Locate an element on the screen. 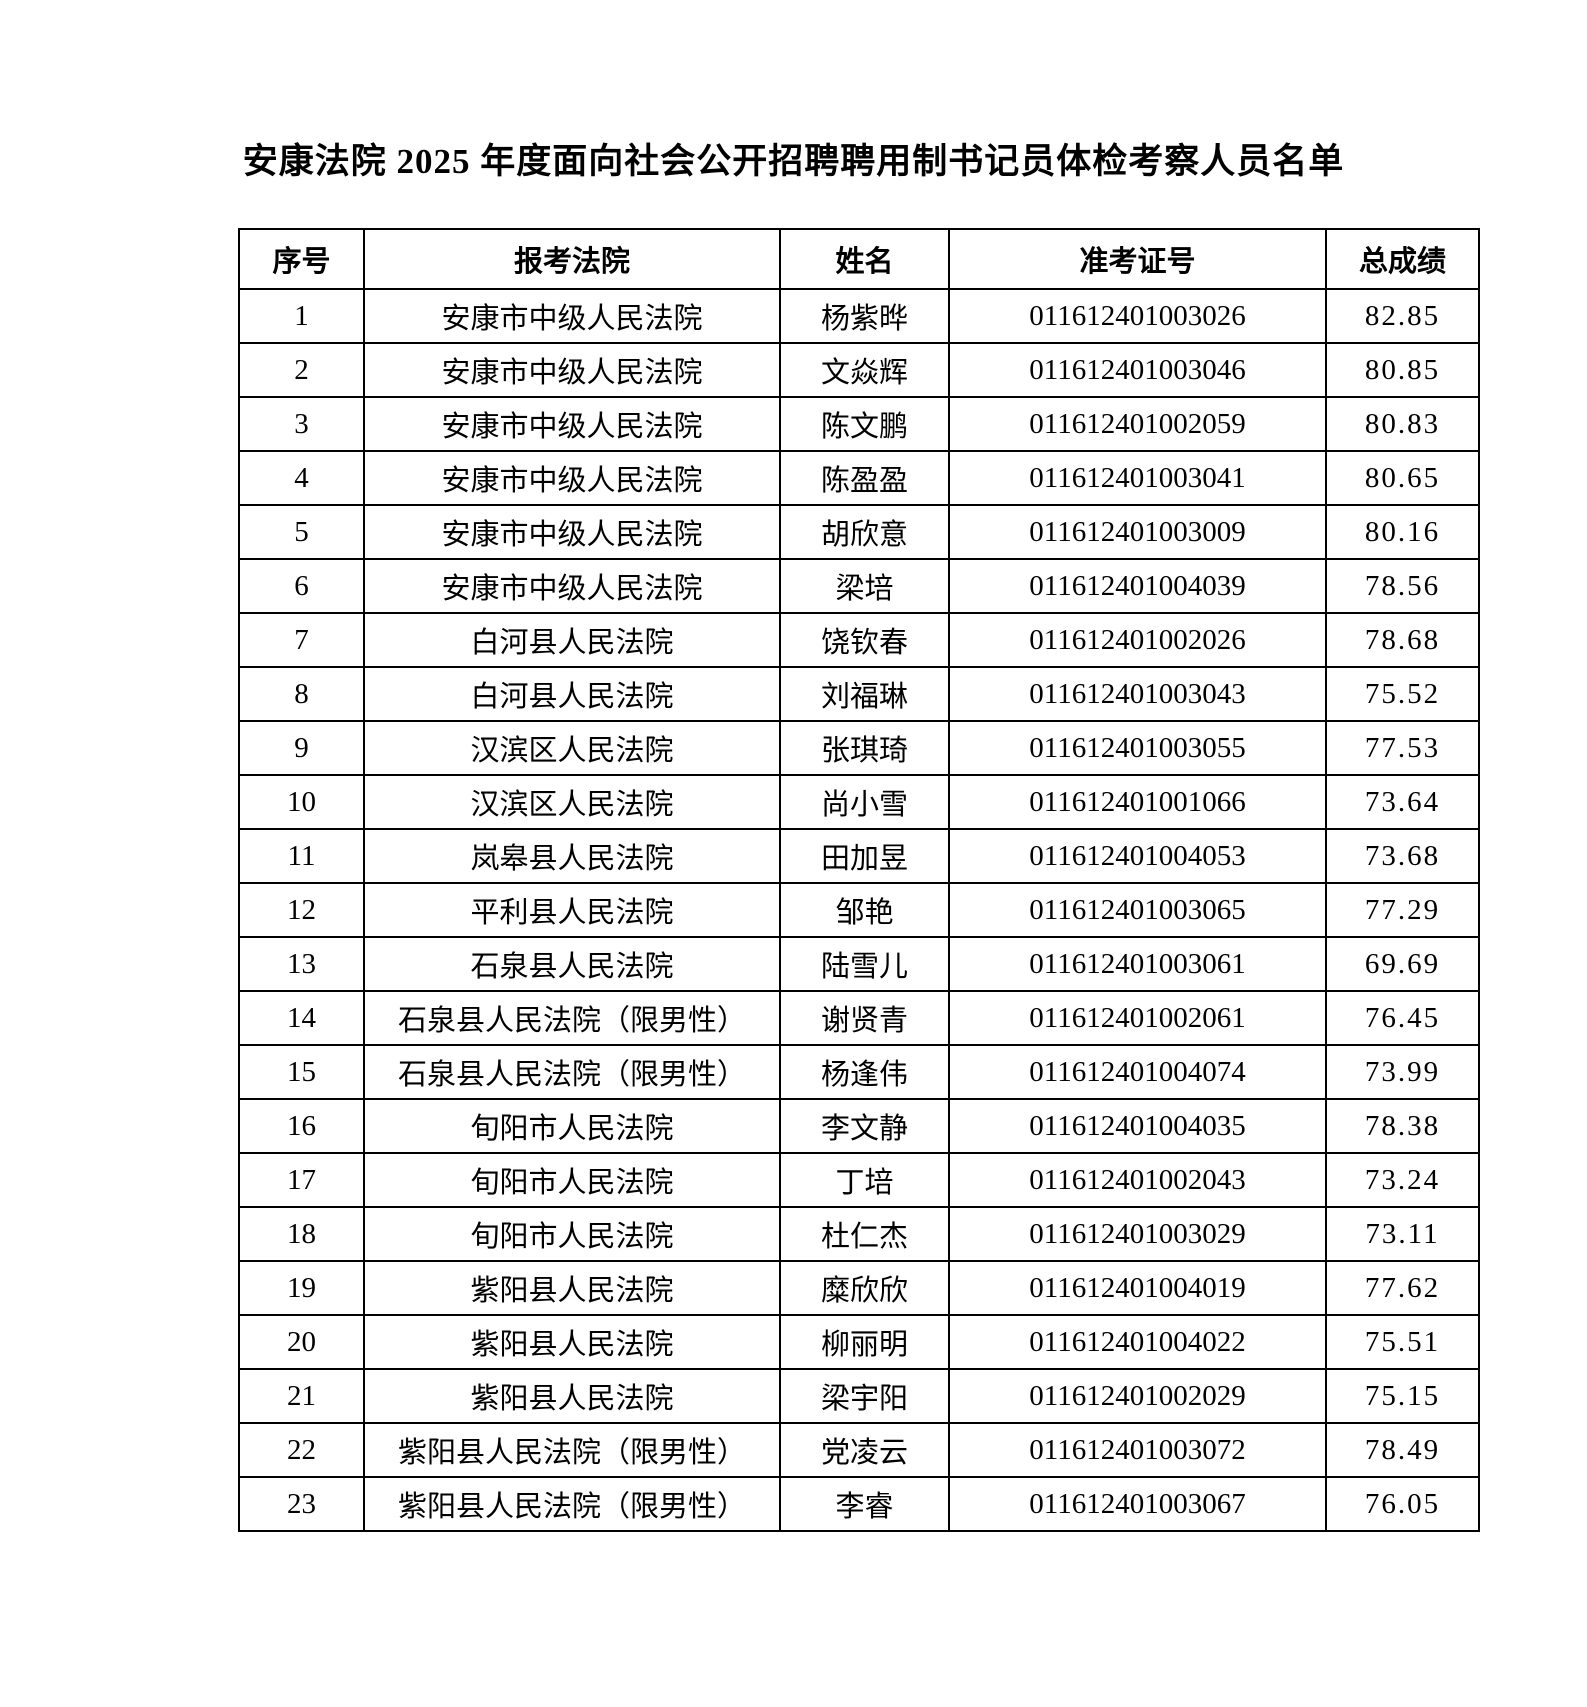 The image size is (1587, 1707). cell-exam-id: 011612401002043 is located at coordinates (1137, 1180).